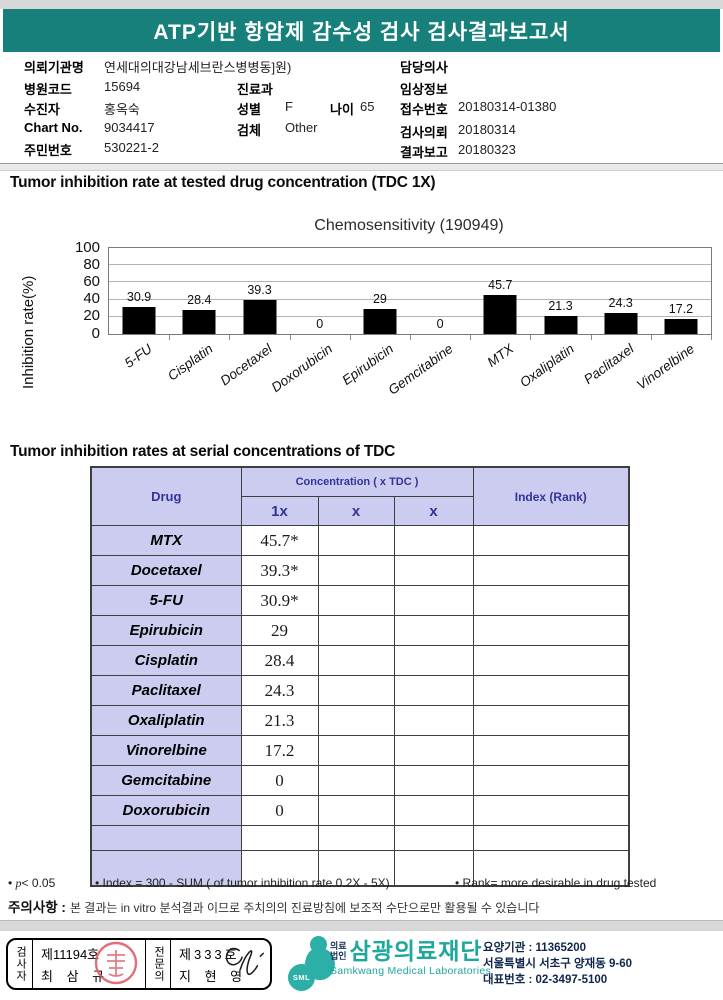 The image size is (723, 1000). I want to click on clinical-label: 임상정보, so click(424, 89).